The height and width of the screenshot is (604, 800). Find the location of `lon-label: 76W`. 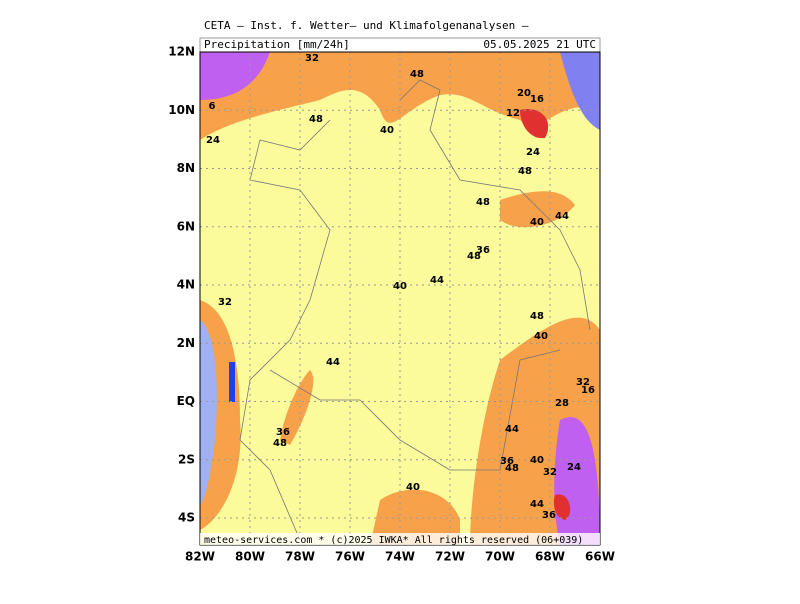

lon-label: 76W is located at coordinates (350, 557).